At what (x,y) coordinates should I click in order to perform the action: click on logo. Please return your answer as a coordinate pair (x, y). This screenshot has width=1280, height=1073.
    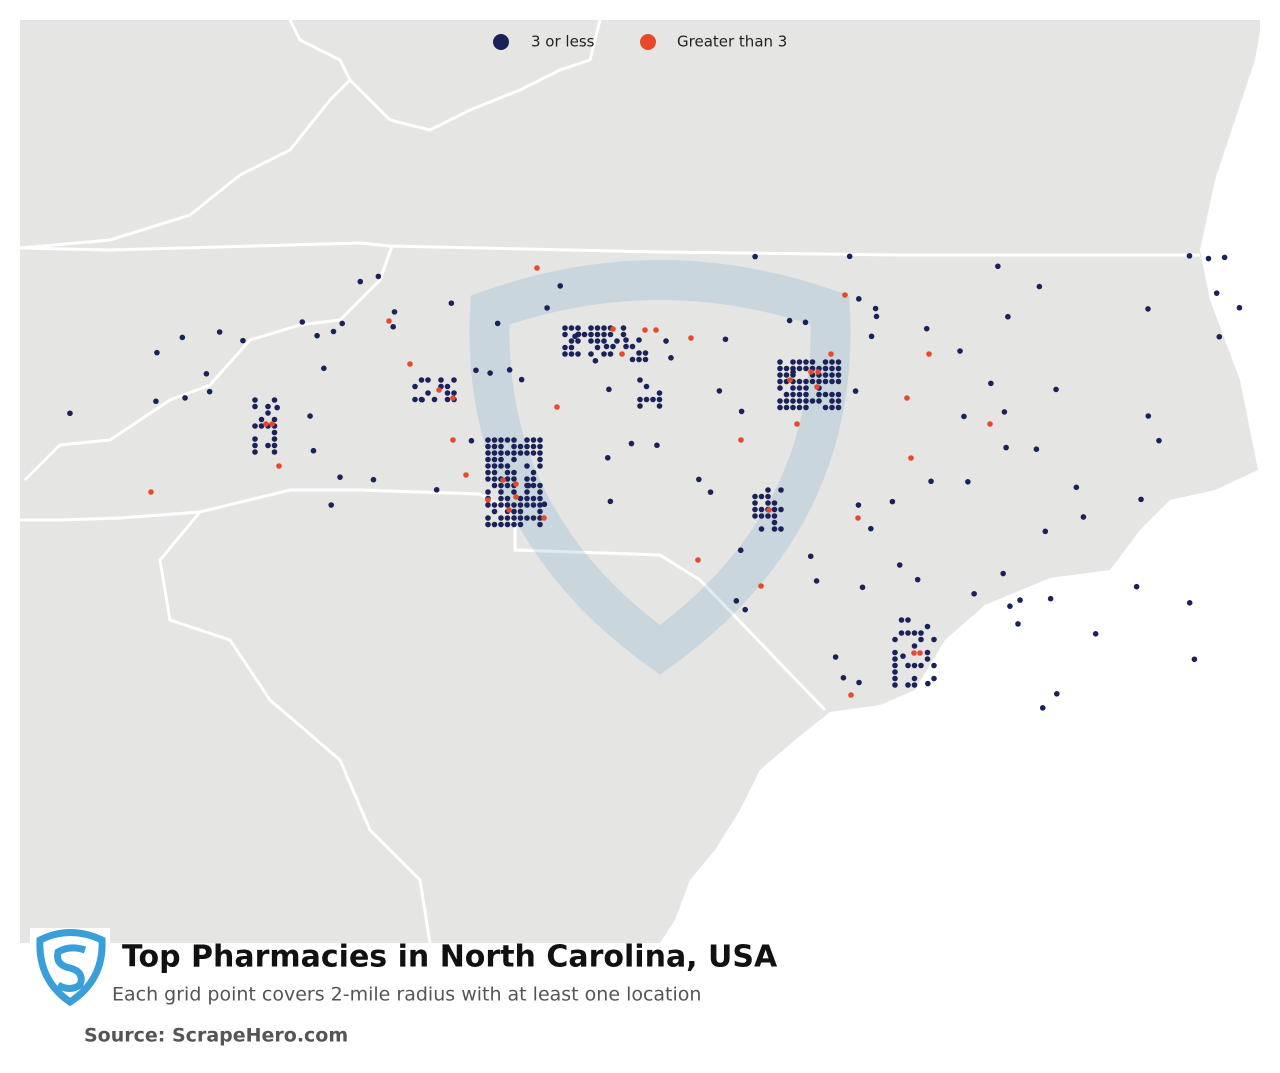
    Looking at the image, I should click on (70, 968).